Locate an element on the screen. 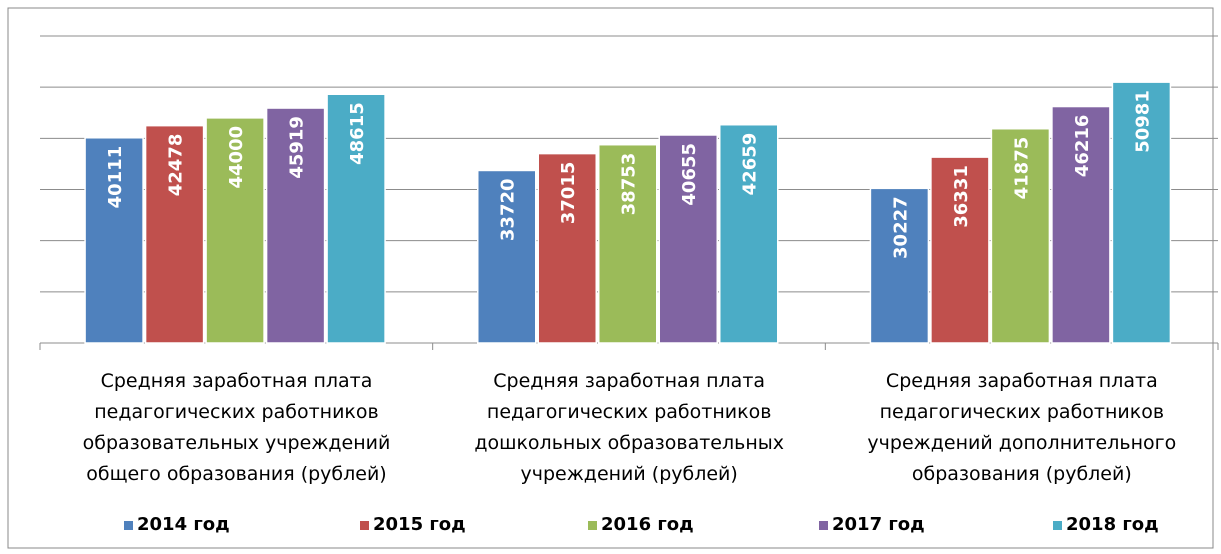 The width and height of the screenshot is (1221, 554). legend-label: 2016 год is located at coordinates (647, 524).